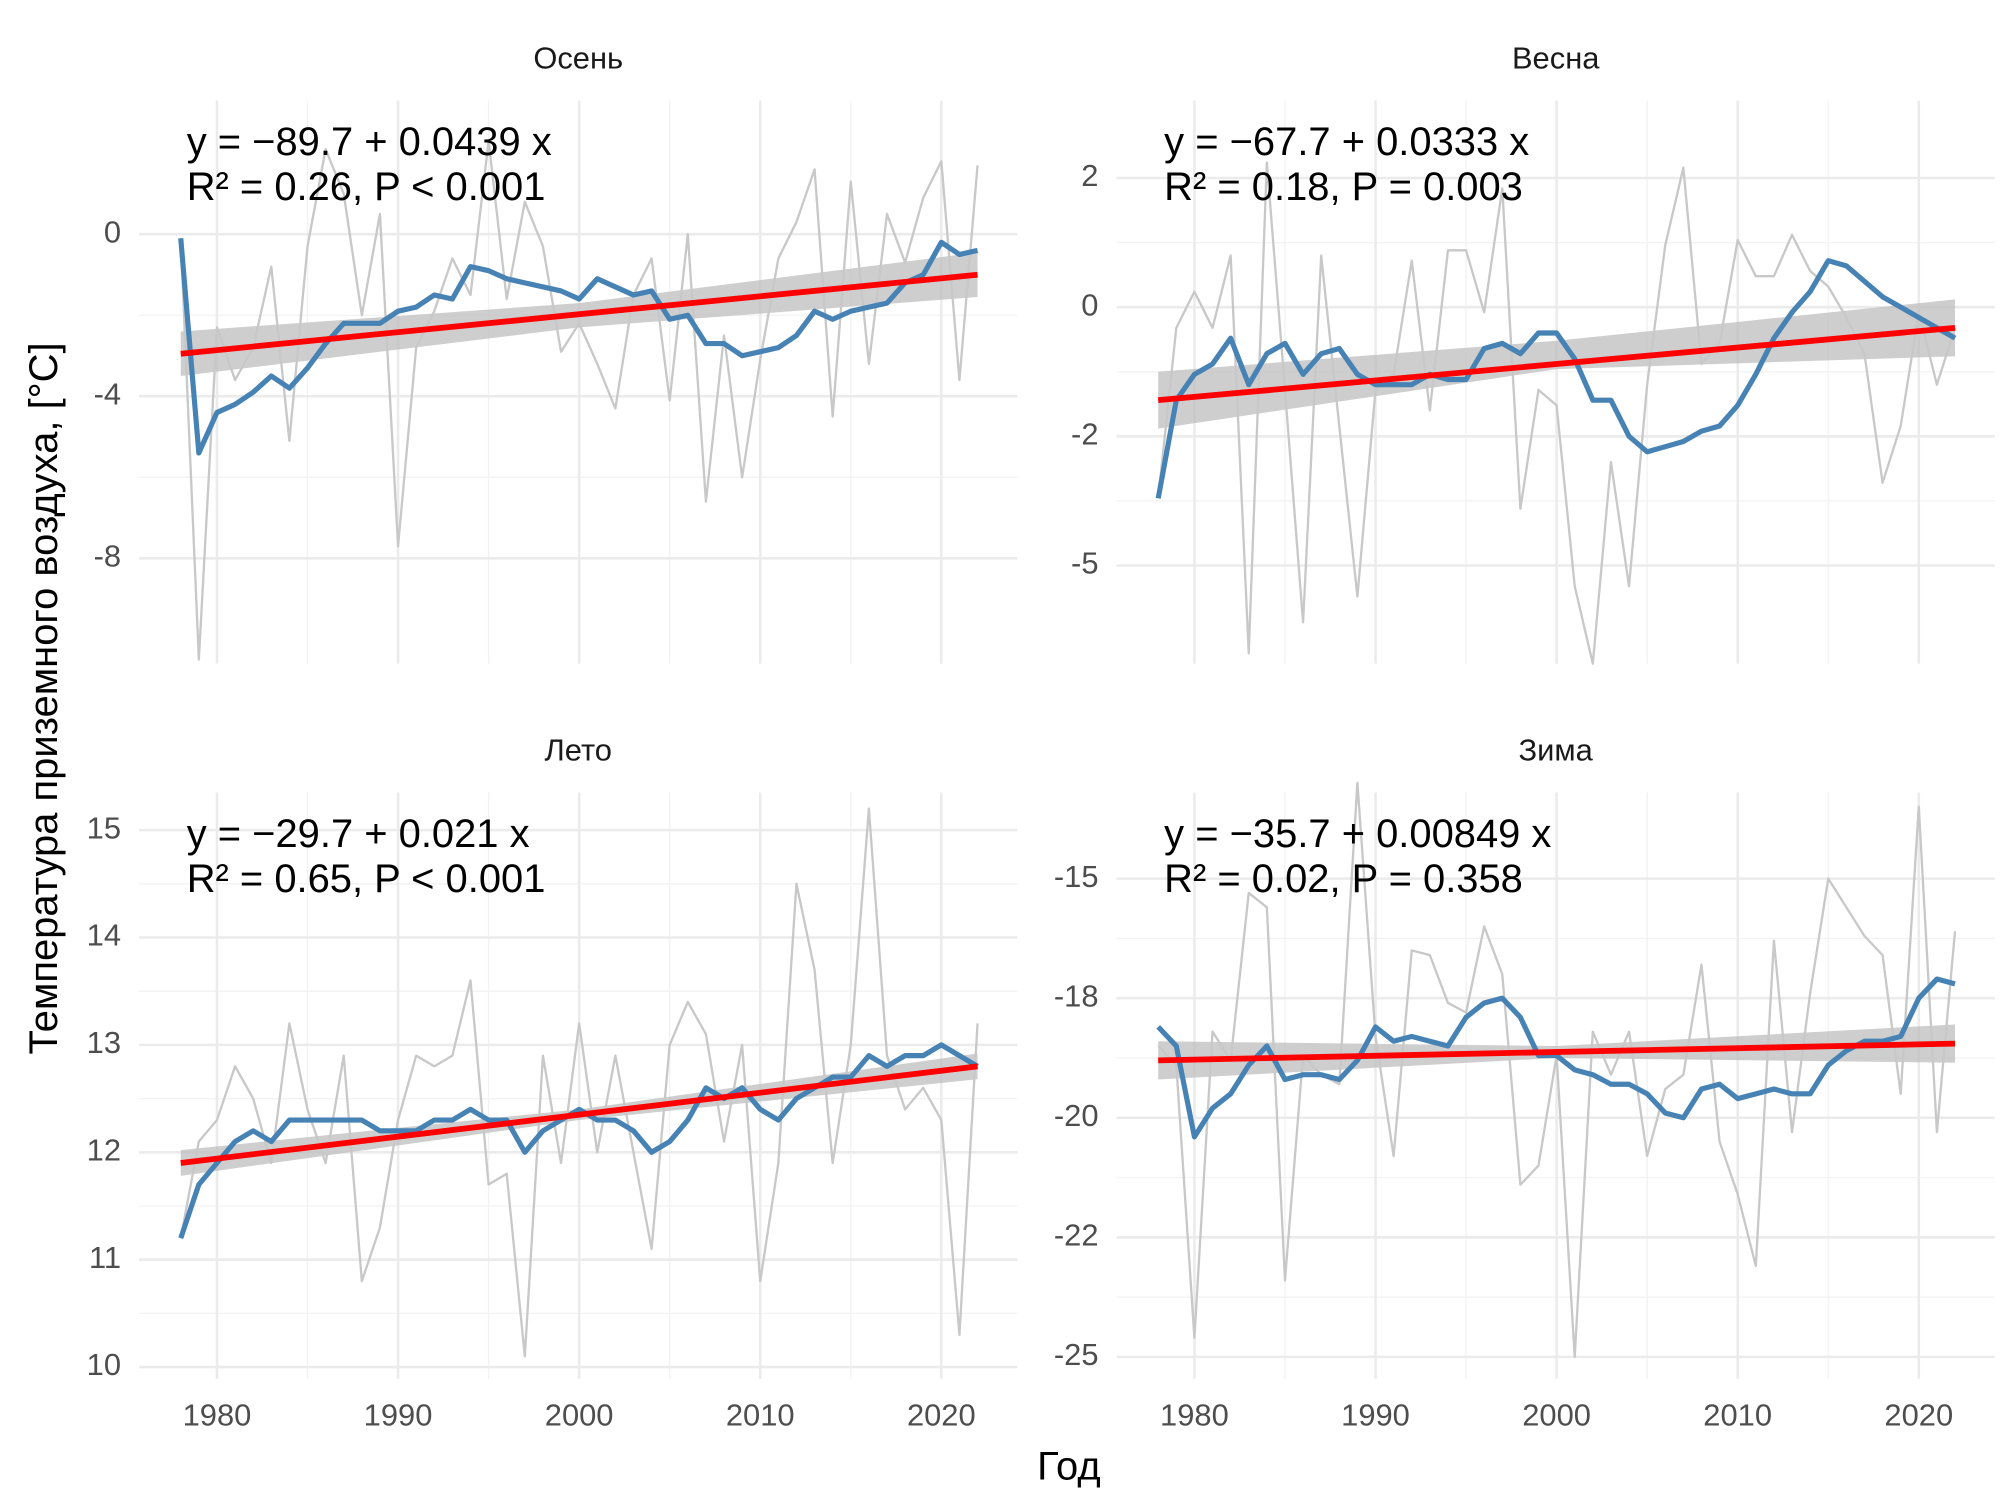 The height and width of the screenshot is (1500, 2000). I want to click on y-tick-label: 11, so click(105, 1257).